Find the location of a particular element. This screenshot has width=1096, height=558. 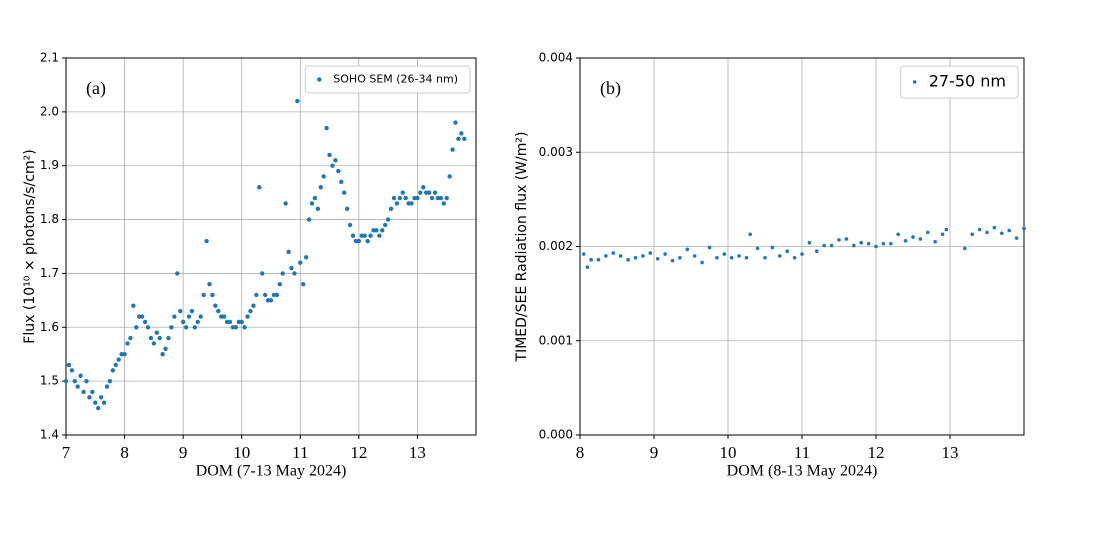

y-tick-label: 1.9 is located at coordinates (49, 165).